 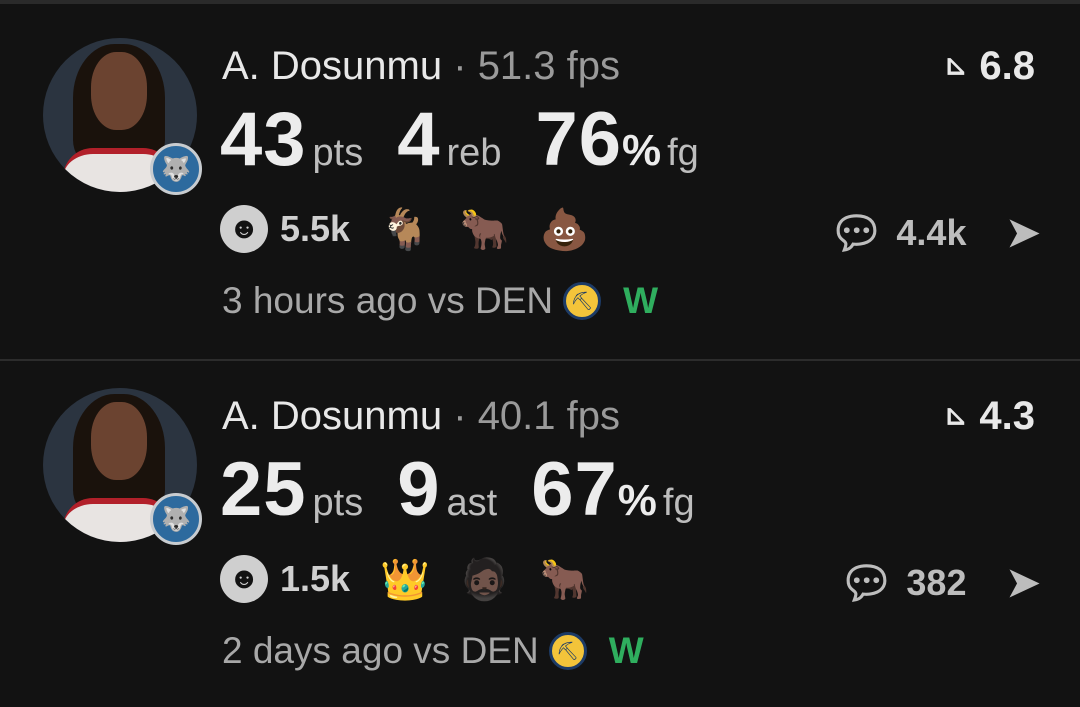 I want to click on goat-emoji-icon: 🐐, so click(x=405, y=229).